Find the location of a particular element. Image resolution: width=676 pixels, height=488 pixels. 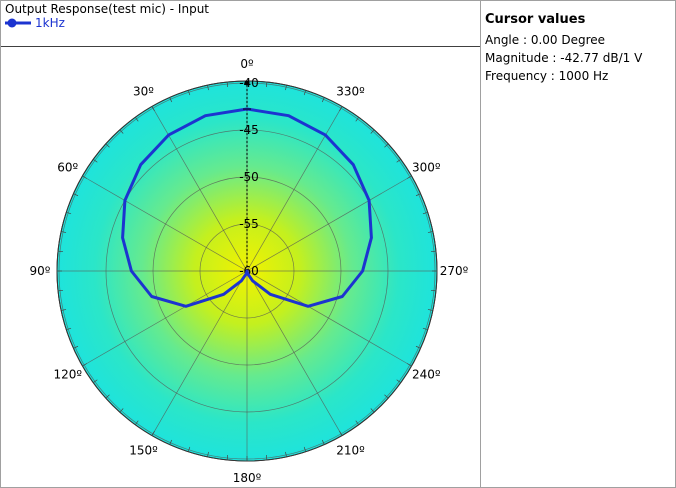

angle-tick-label: 330º is located at coordinates (350, 92).